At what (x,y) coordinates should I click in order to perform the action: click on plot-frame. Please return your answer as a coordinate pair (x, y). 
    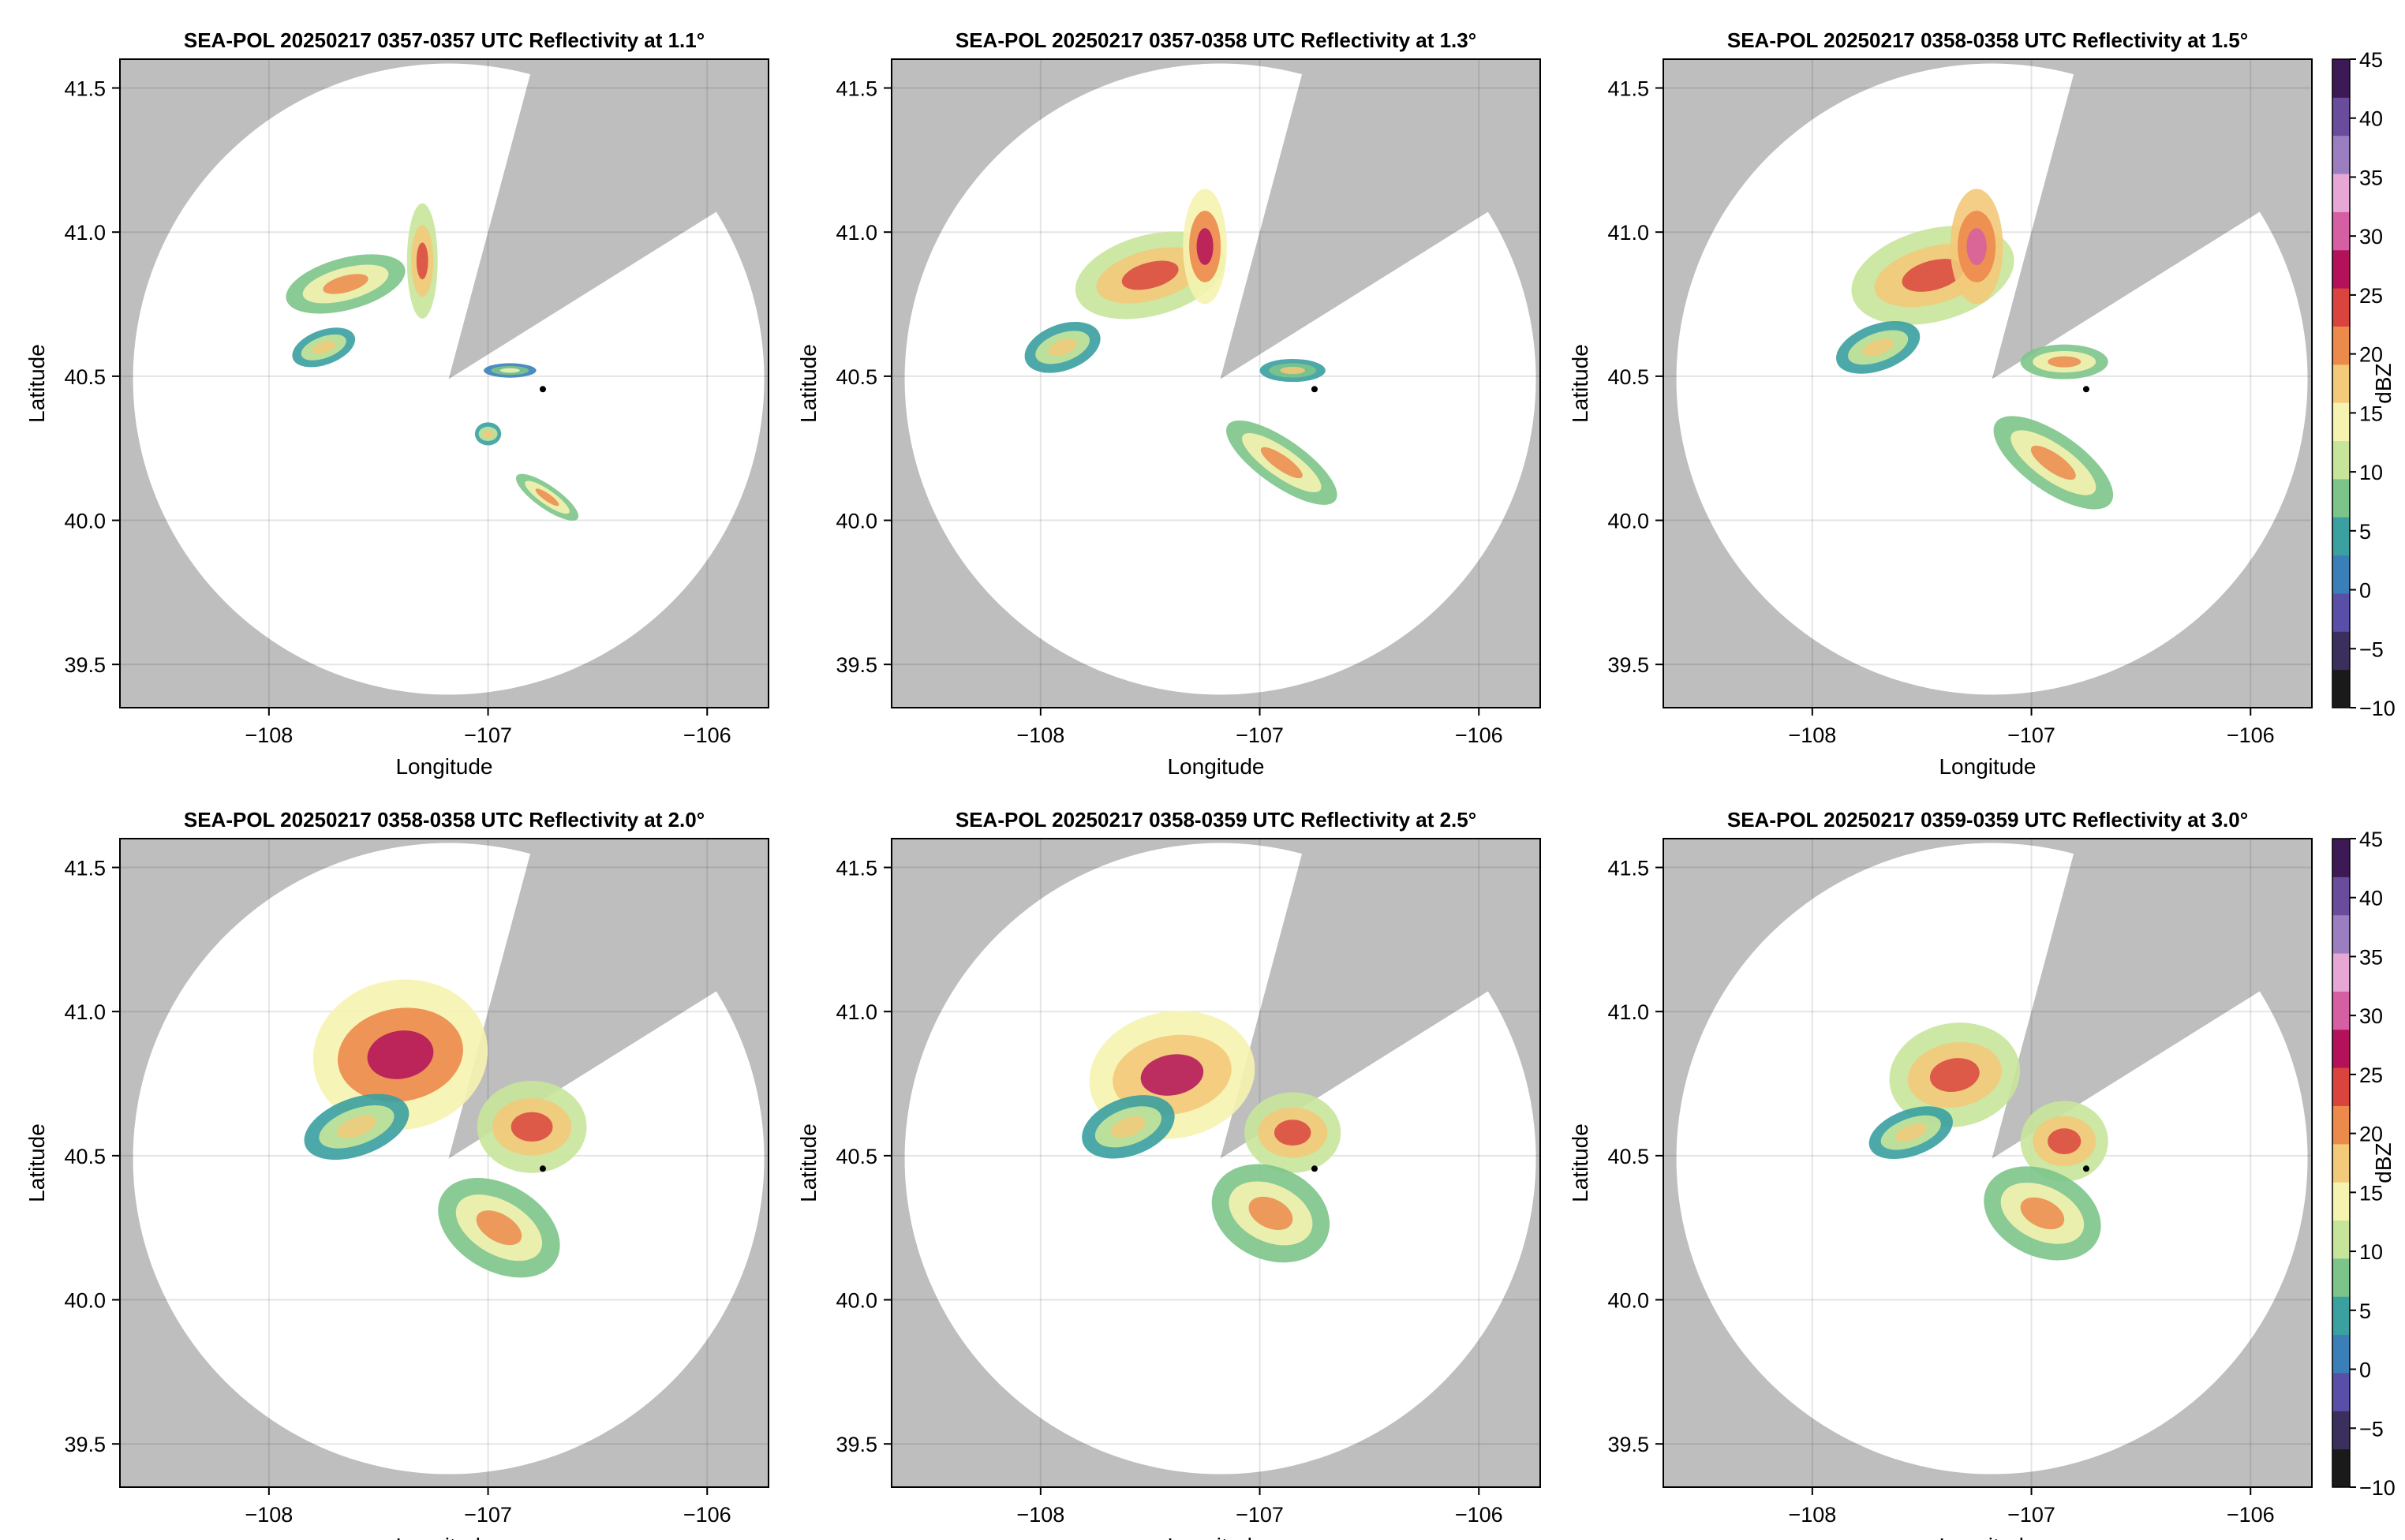
    Looking at the image, I should click on (1216, 1163).